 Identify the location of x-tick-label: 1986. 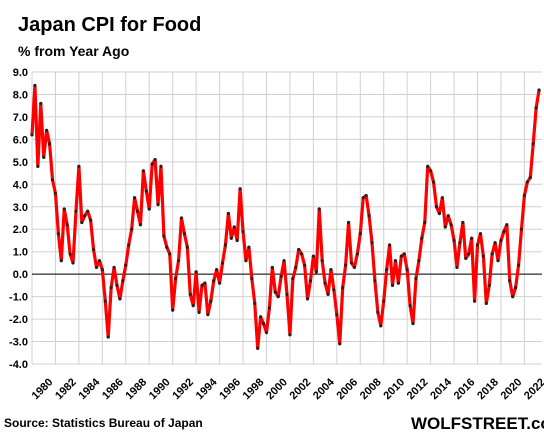
(113, 389).